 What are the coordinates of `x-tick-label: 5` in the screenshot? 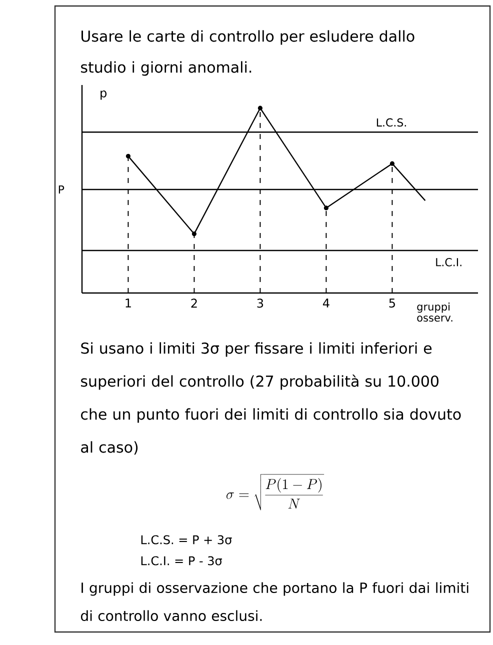 It's located at (392, 303).